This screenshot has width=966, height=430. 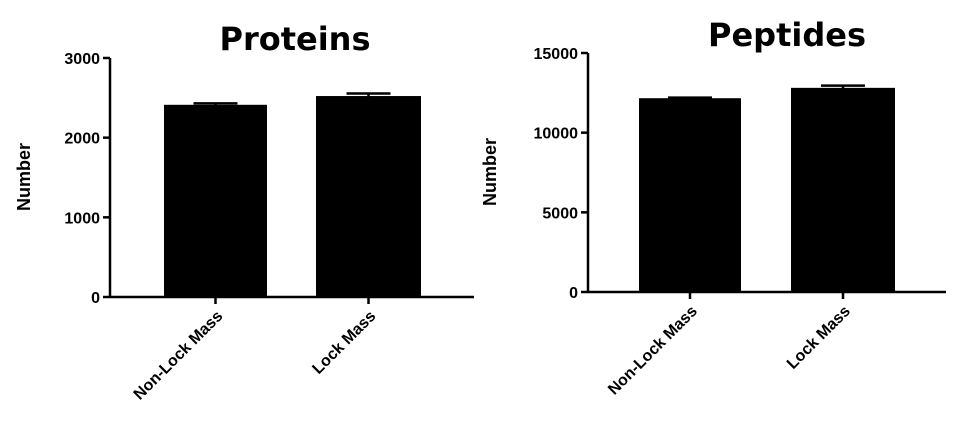 What do you see at coordinates (556, 134) in the screenshot?
I see `y-tick-label: 10000` at bounding box center [556, 134].